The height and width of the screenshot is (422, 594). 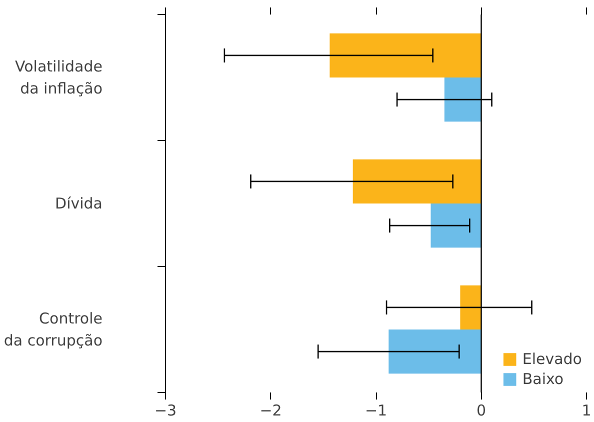 What do you see at coordinates (59, 78) in the screenshot?
I see `y-tick-label: Volatilidade da inflação` at bounding box center [59, 78].